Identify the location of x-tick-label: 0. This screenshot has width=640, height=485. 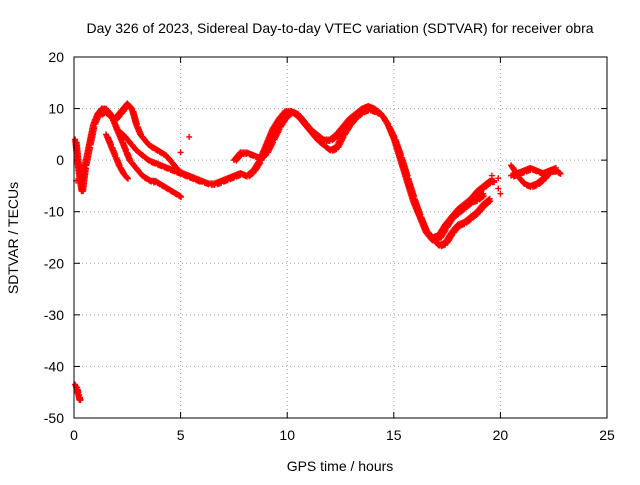
(74, 435).